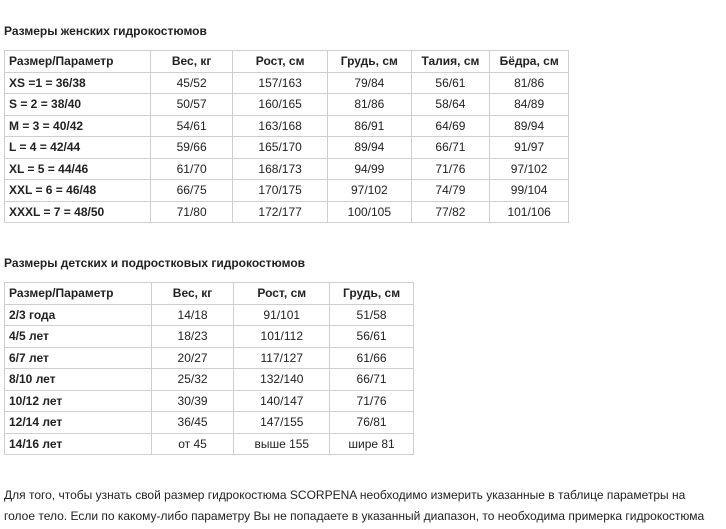 This screenshot has height=529, width=726. What do you see at coordinates (282, 357) in the screenshot?
I see `table-cell: 117/127` at bounding box center [282, 357].